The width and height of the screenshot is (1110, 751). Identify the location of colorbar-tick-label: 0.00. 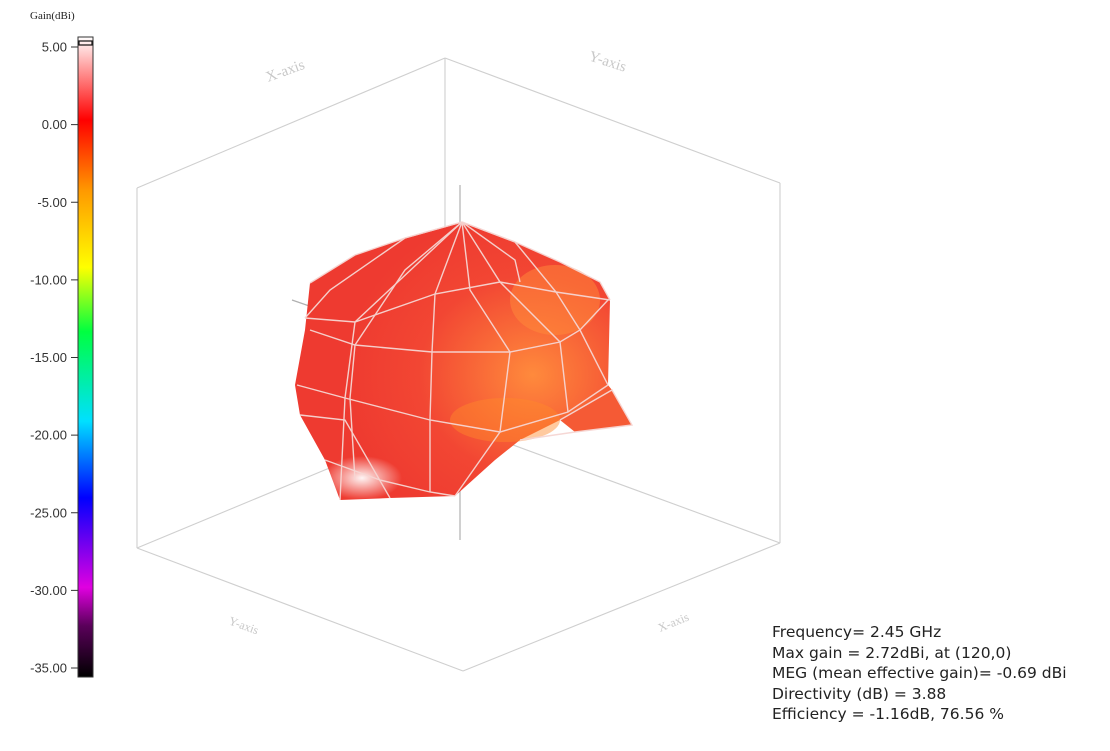
(54, 124).